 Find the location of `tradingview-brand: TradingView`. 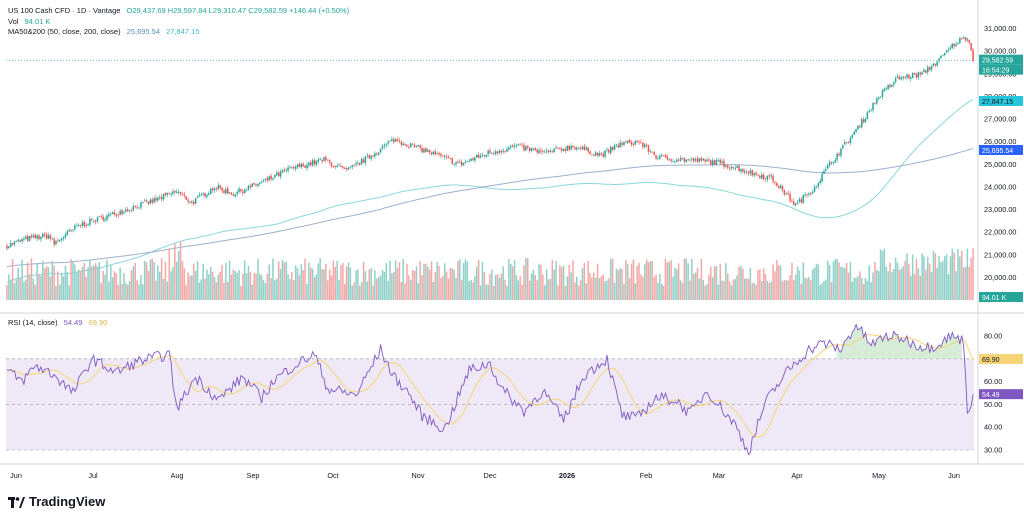

tradingview-brand: TradingView is located at coordinates (56, 501).